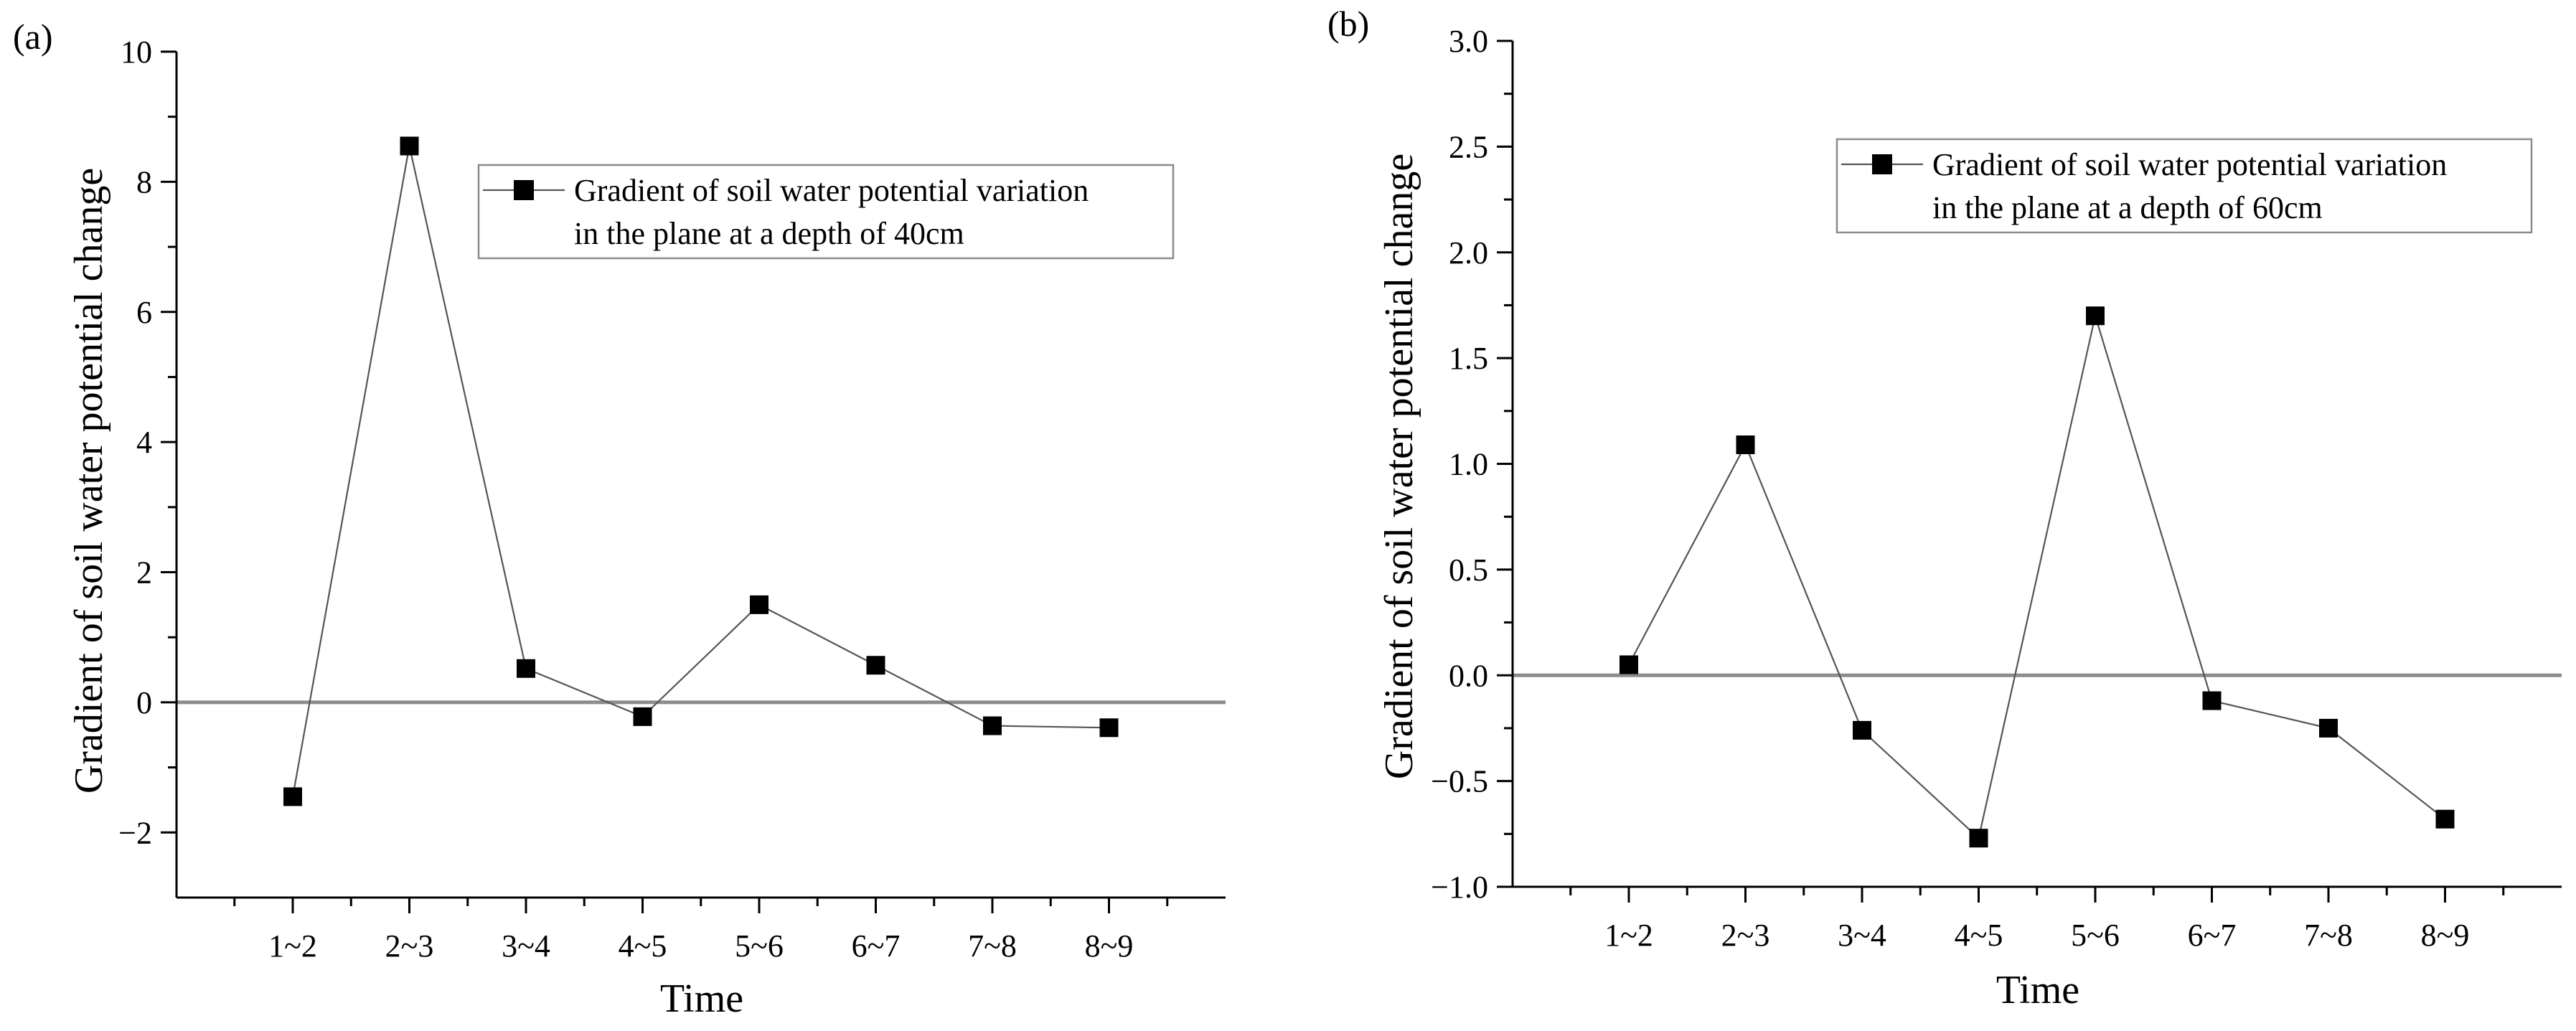  I want to click on y-tick-label: 6, so click(144, 312).